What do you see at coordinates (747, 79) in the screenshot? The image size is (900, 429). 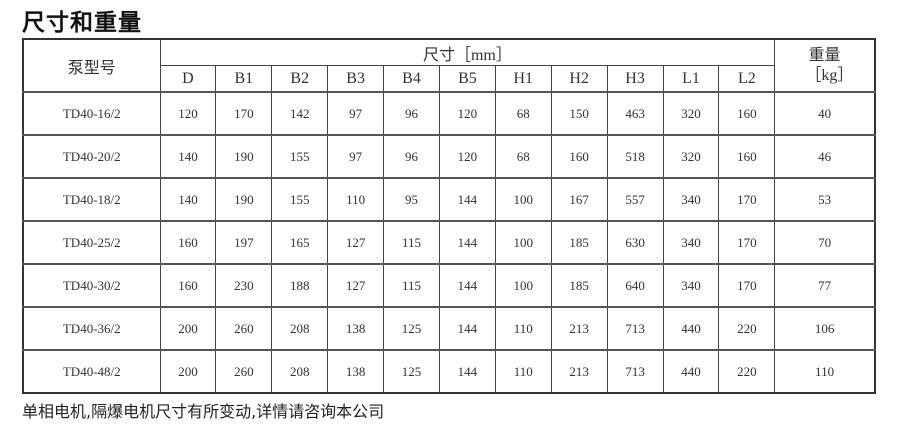 I see `column-header: L2` at bounding box center [747, 79].